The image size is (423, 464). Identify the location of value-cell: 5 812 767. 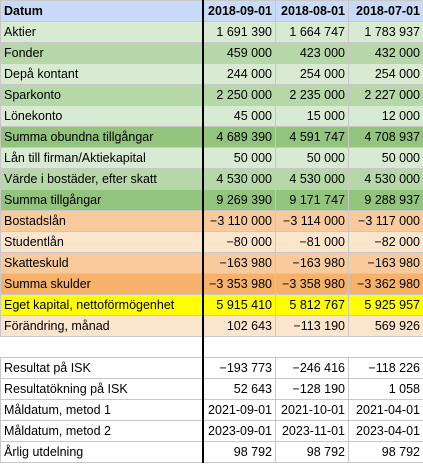
(312, 305).